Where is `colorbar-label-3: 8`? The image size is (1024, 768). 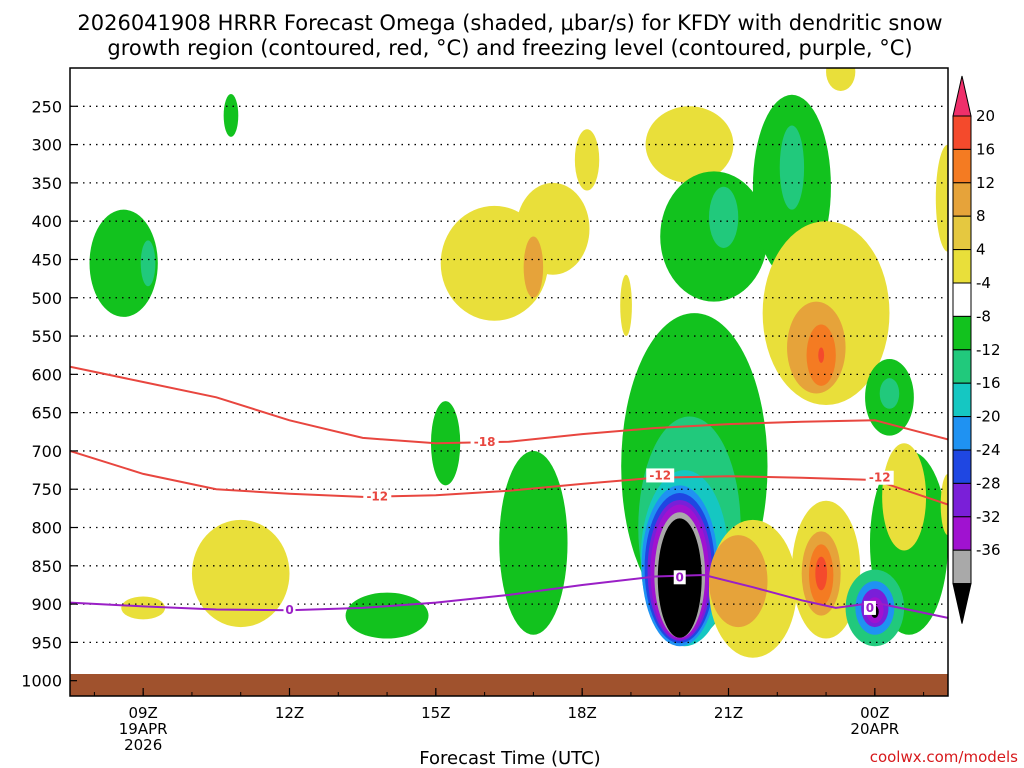 colorbar-label-3: 8 is located at coordinates (981, 216).